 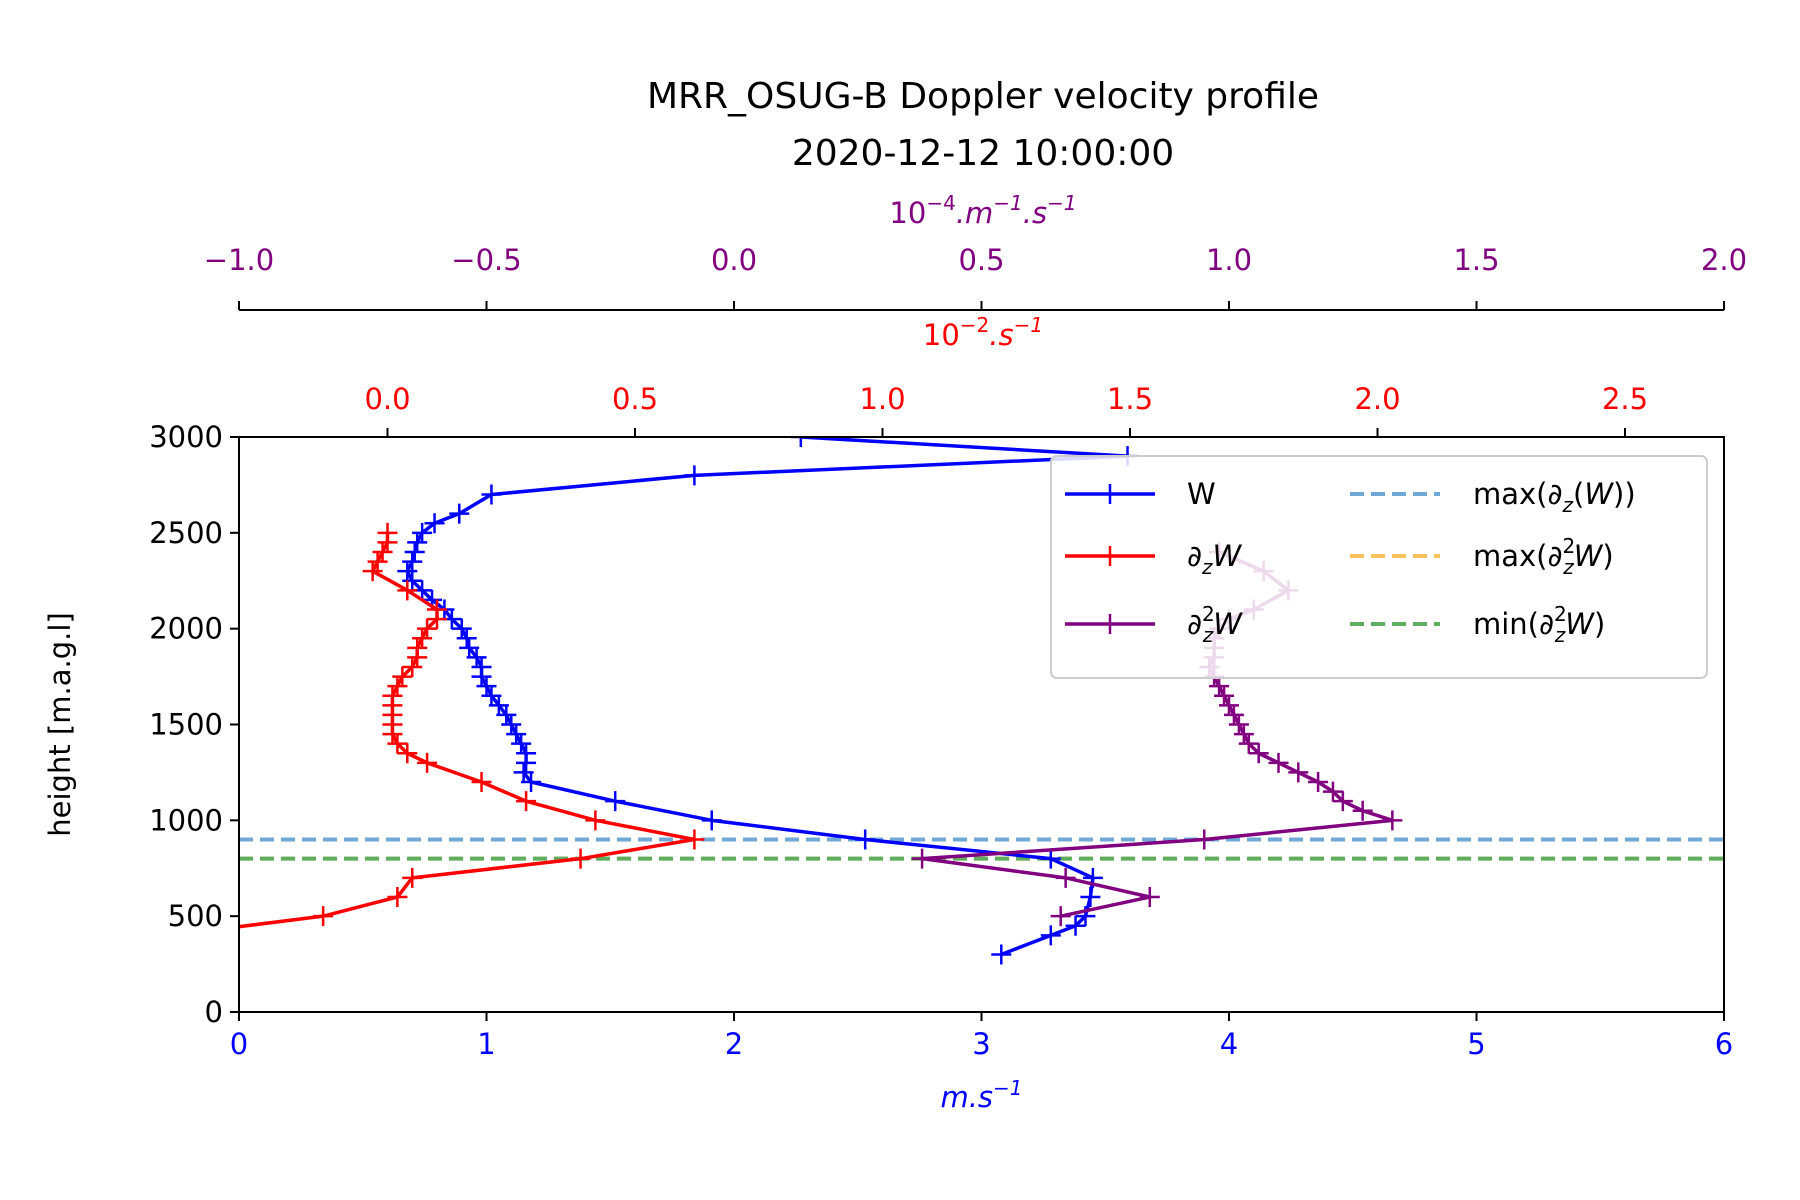 I want to click on x-tick-label-4: 4, so click(x=1229, y=1044).